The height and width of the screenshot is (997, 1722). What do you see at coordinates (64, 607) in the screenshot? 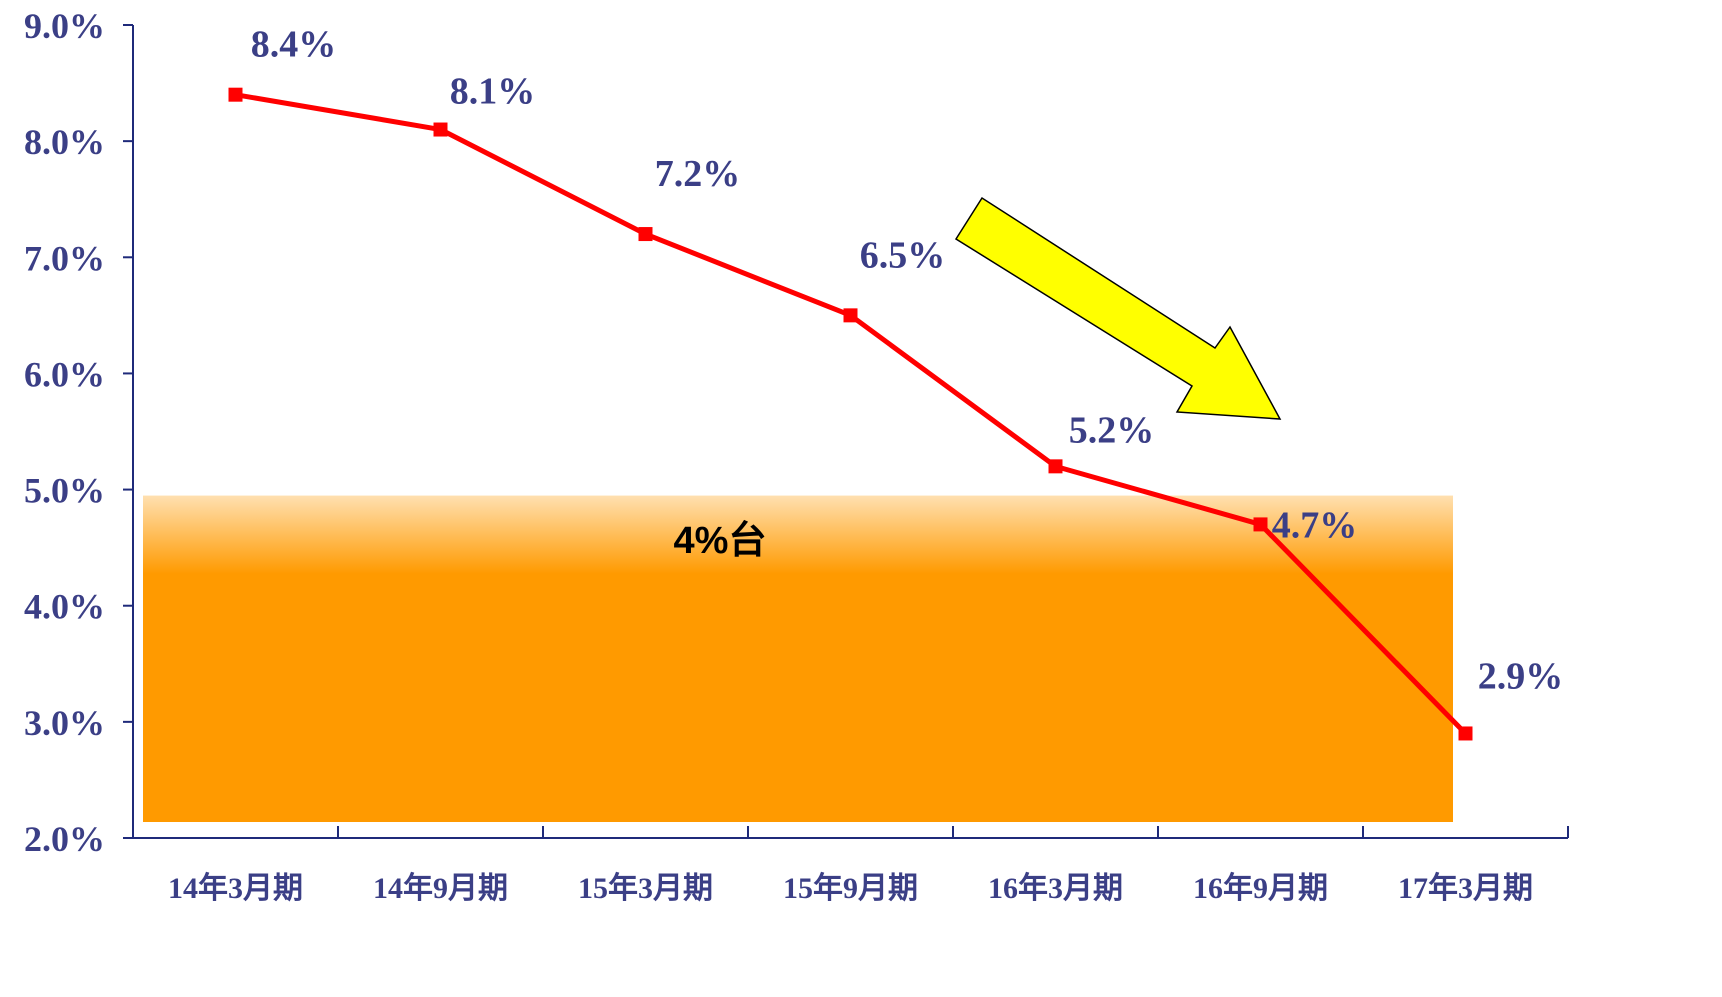
I see `y-tick-label: 4.0%` at bounding box center [64, 607].